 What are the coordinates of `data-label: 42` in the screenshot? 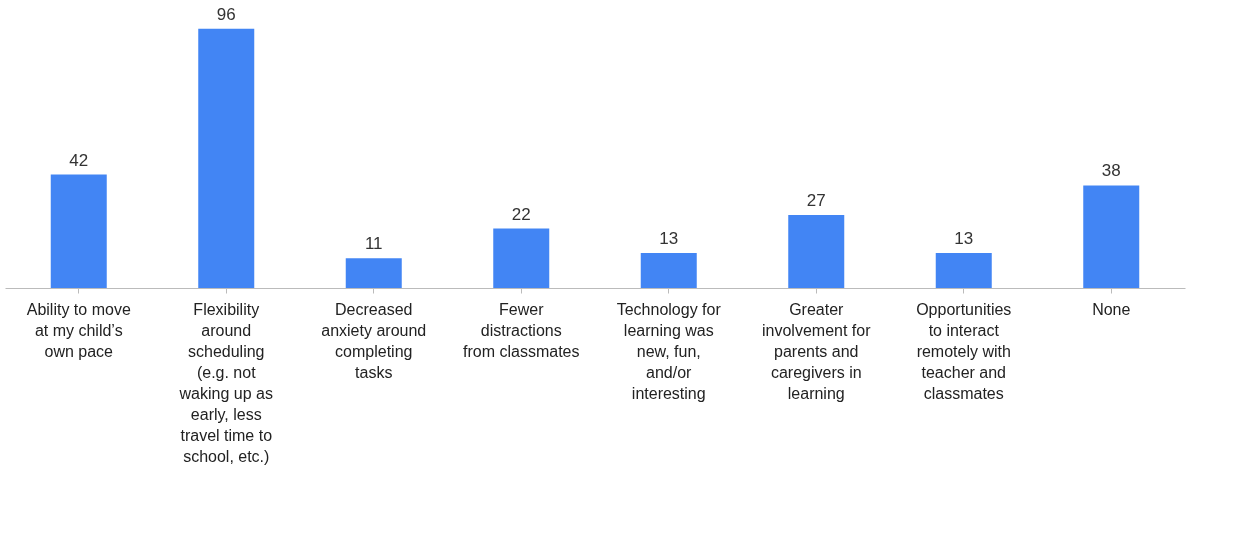 It's located at (79, 160).